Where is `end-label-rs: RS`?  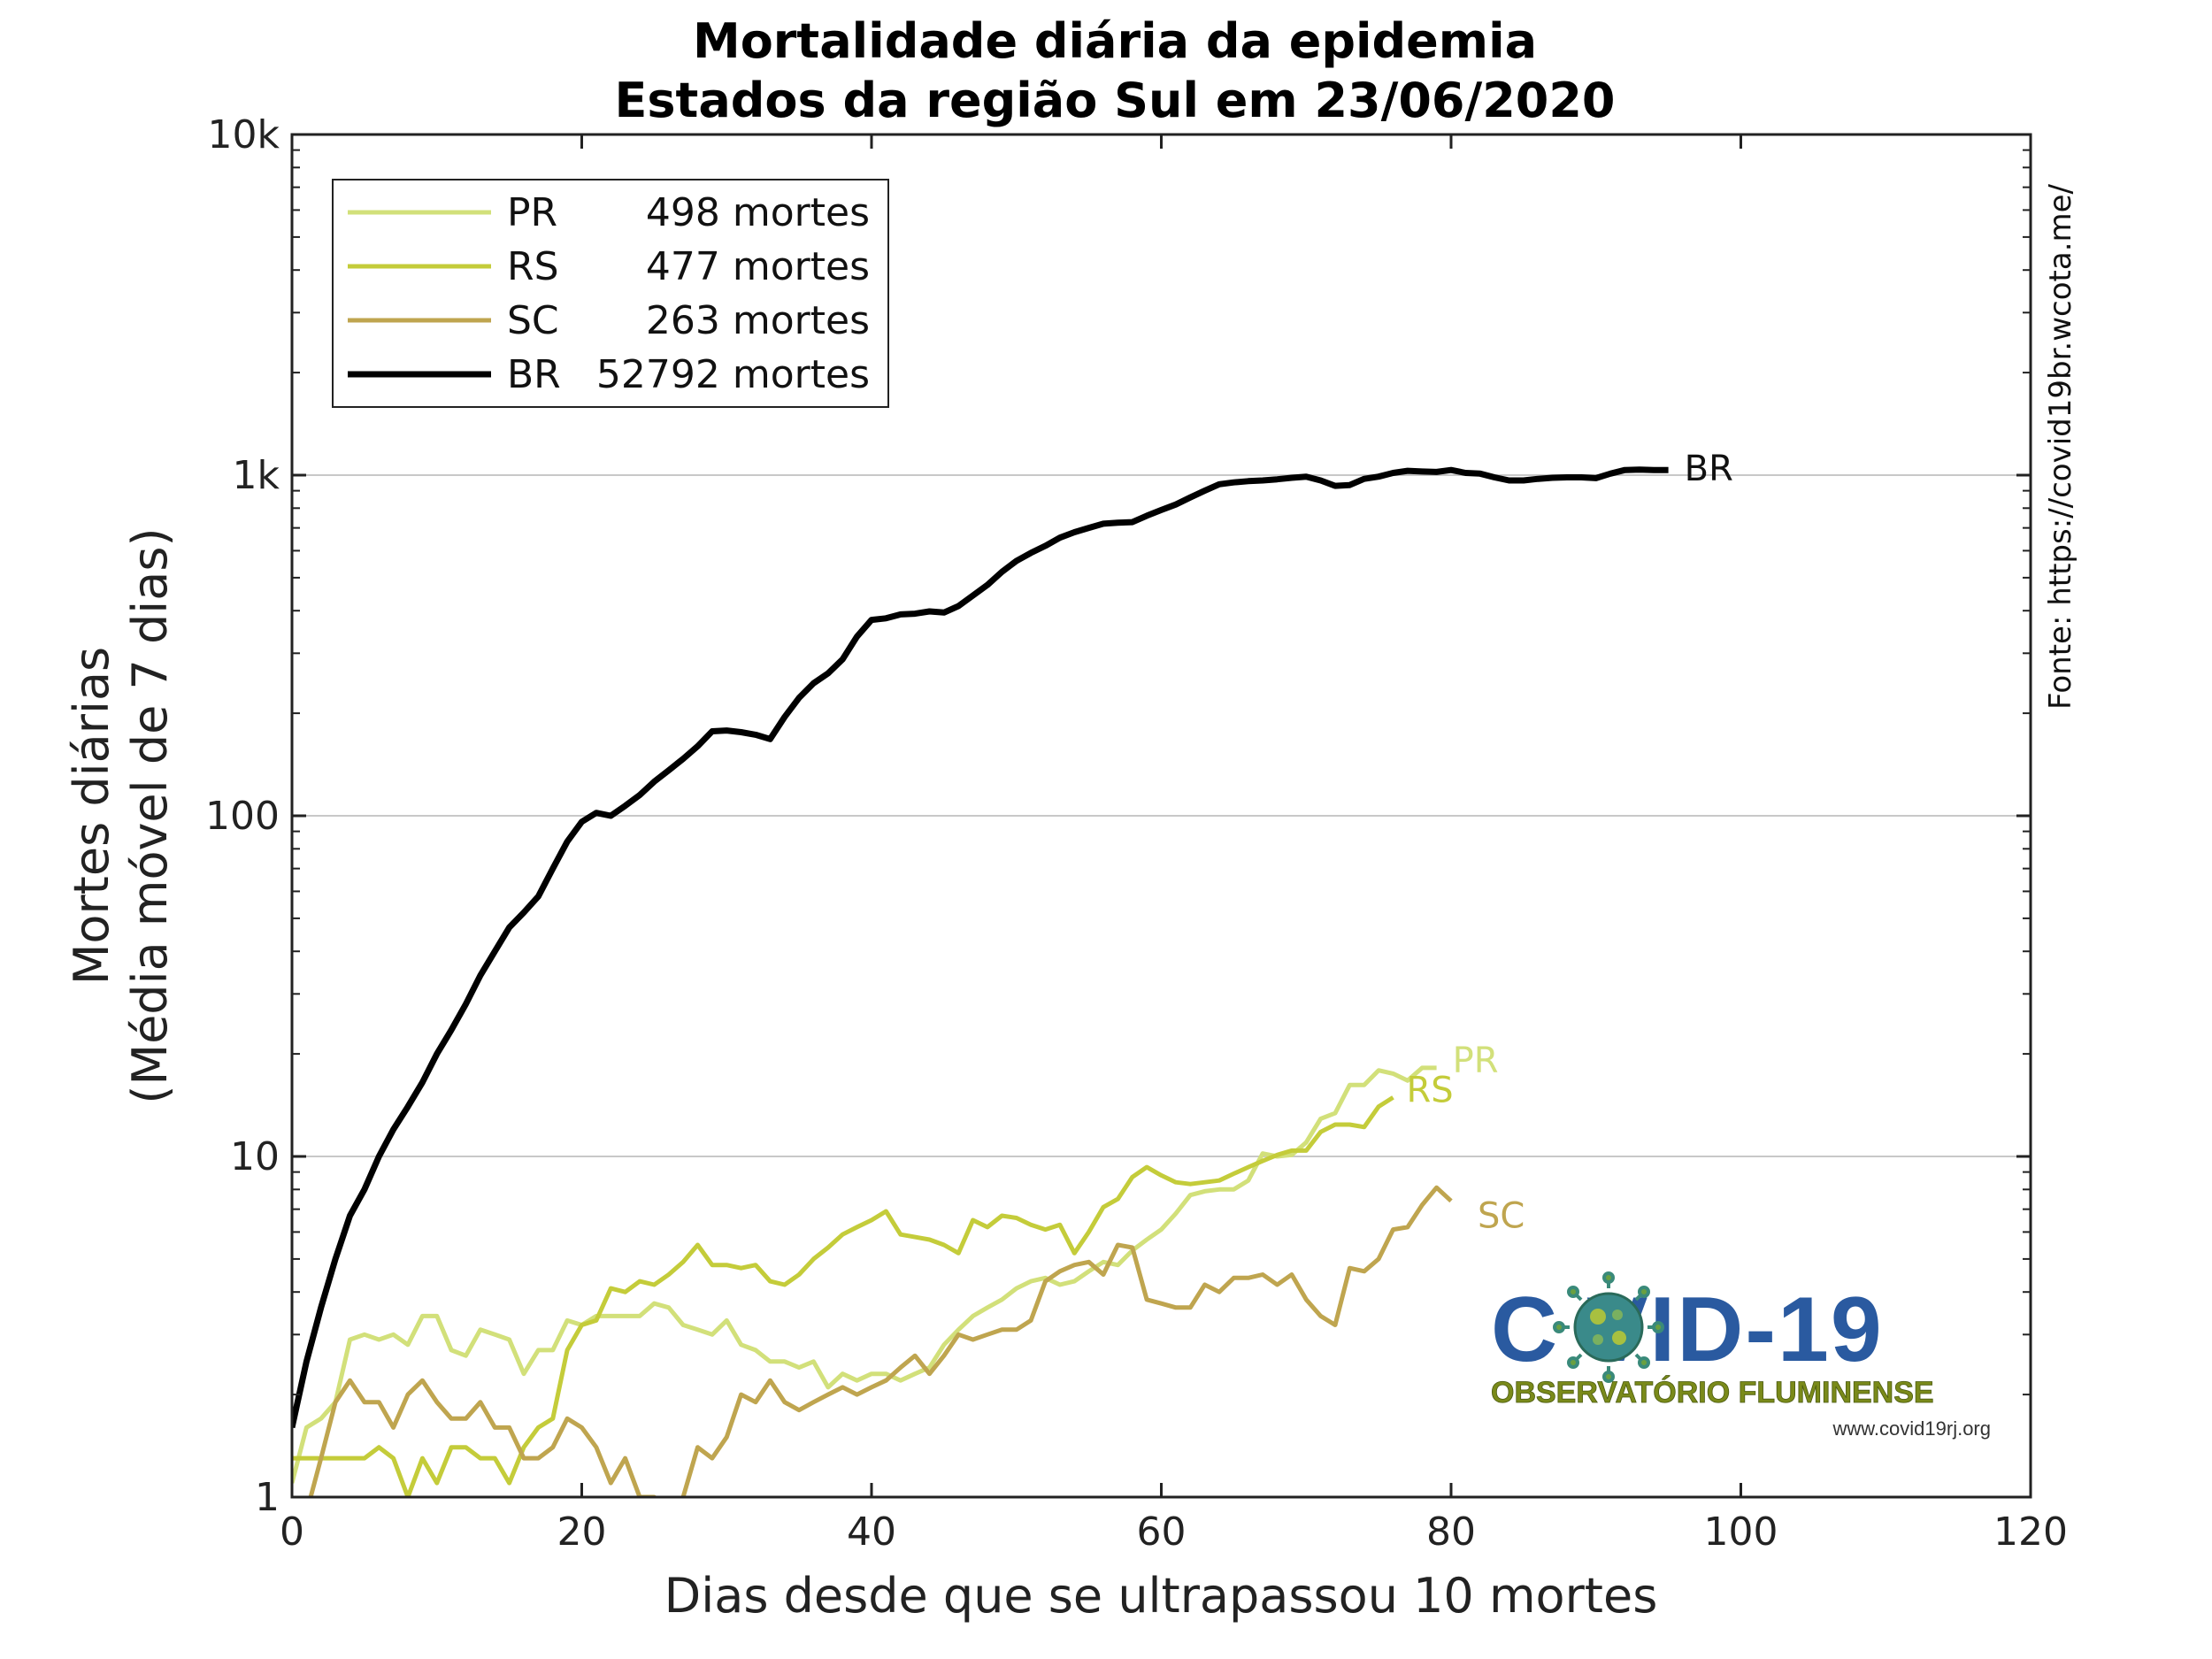 end-label-rs: RS is located at coordinates (1431, 1090).